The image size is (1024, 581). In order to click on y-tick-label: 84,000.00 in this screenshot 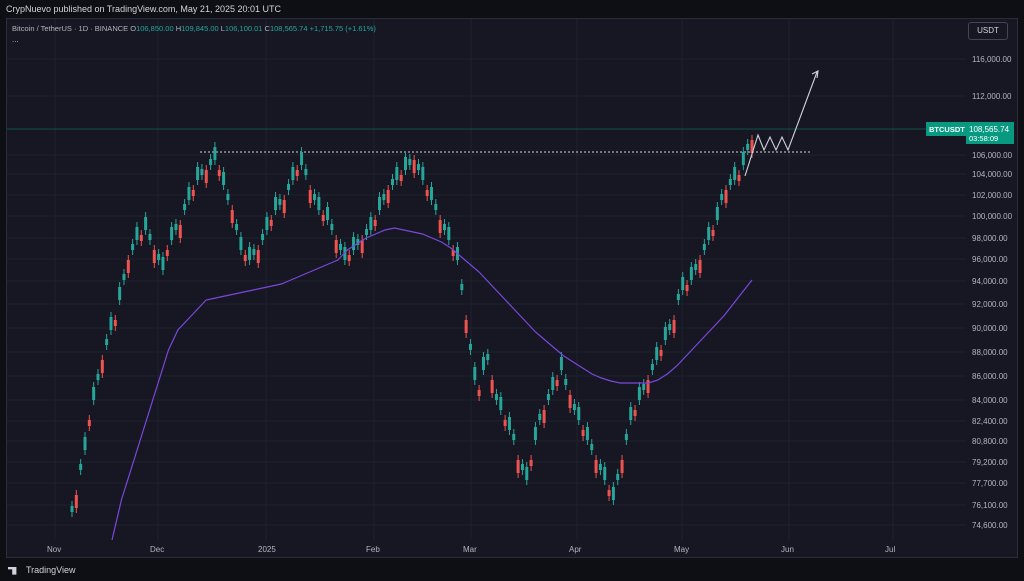, I will do `click(990, 400)`.